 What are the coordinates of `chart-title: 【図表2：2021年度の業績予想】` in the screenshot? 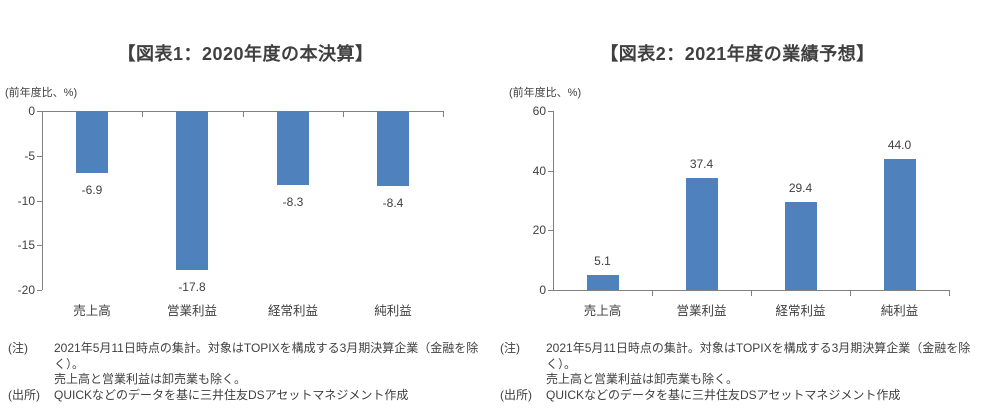 It's located at (737, 54).